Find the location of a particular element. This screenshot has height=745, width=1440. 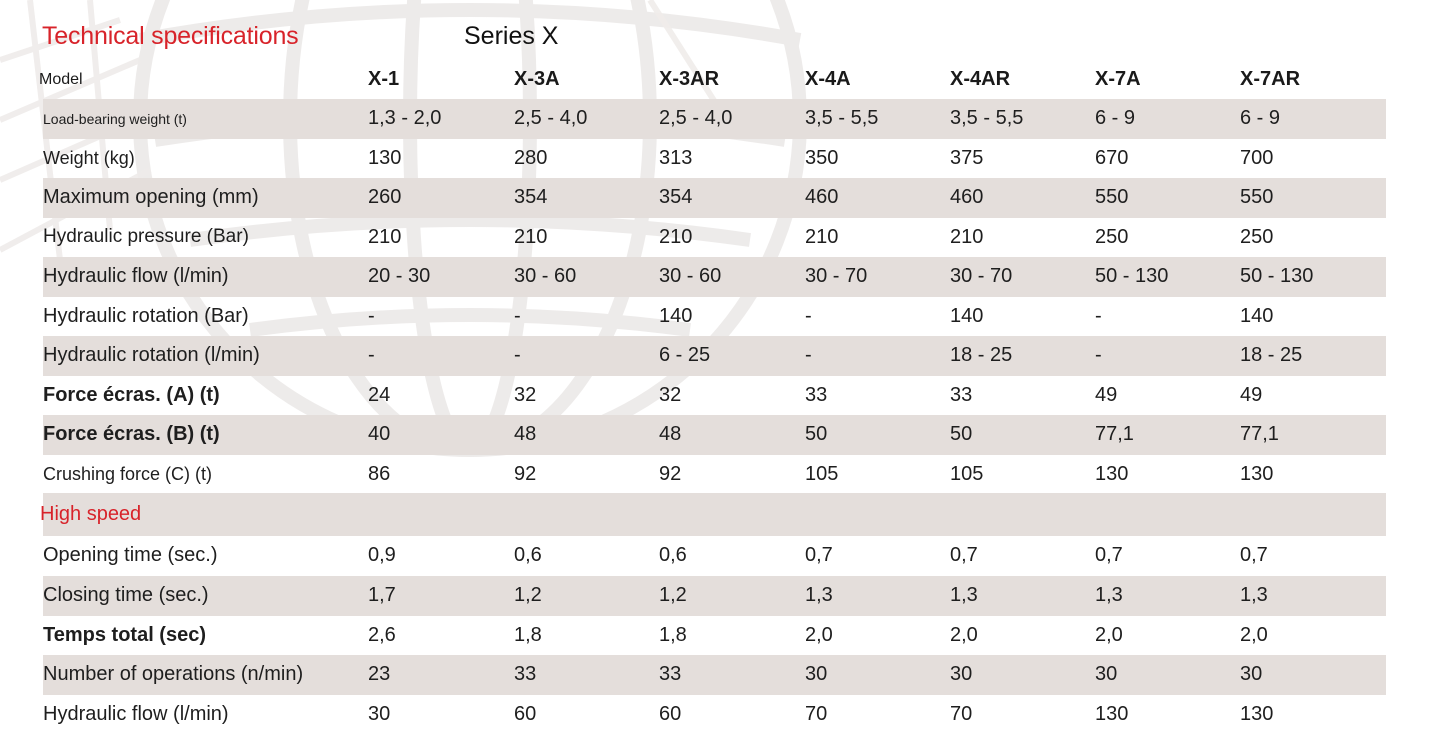

row-label: Number of operations (n/min) is located at coordinates (173, 674).